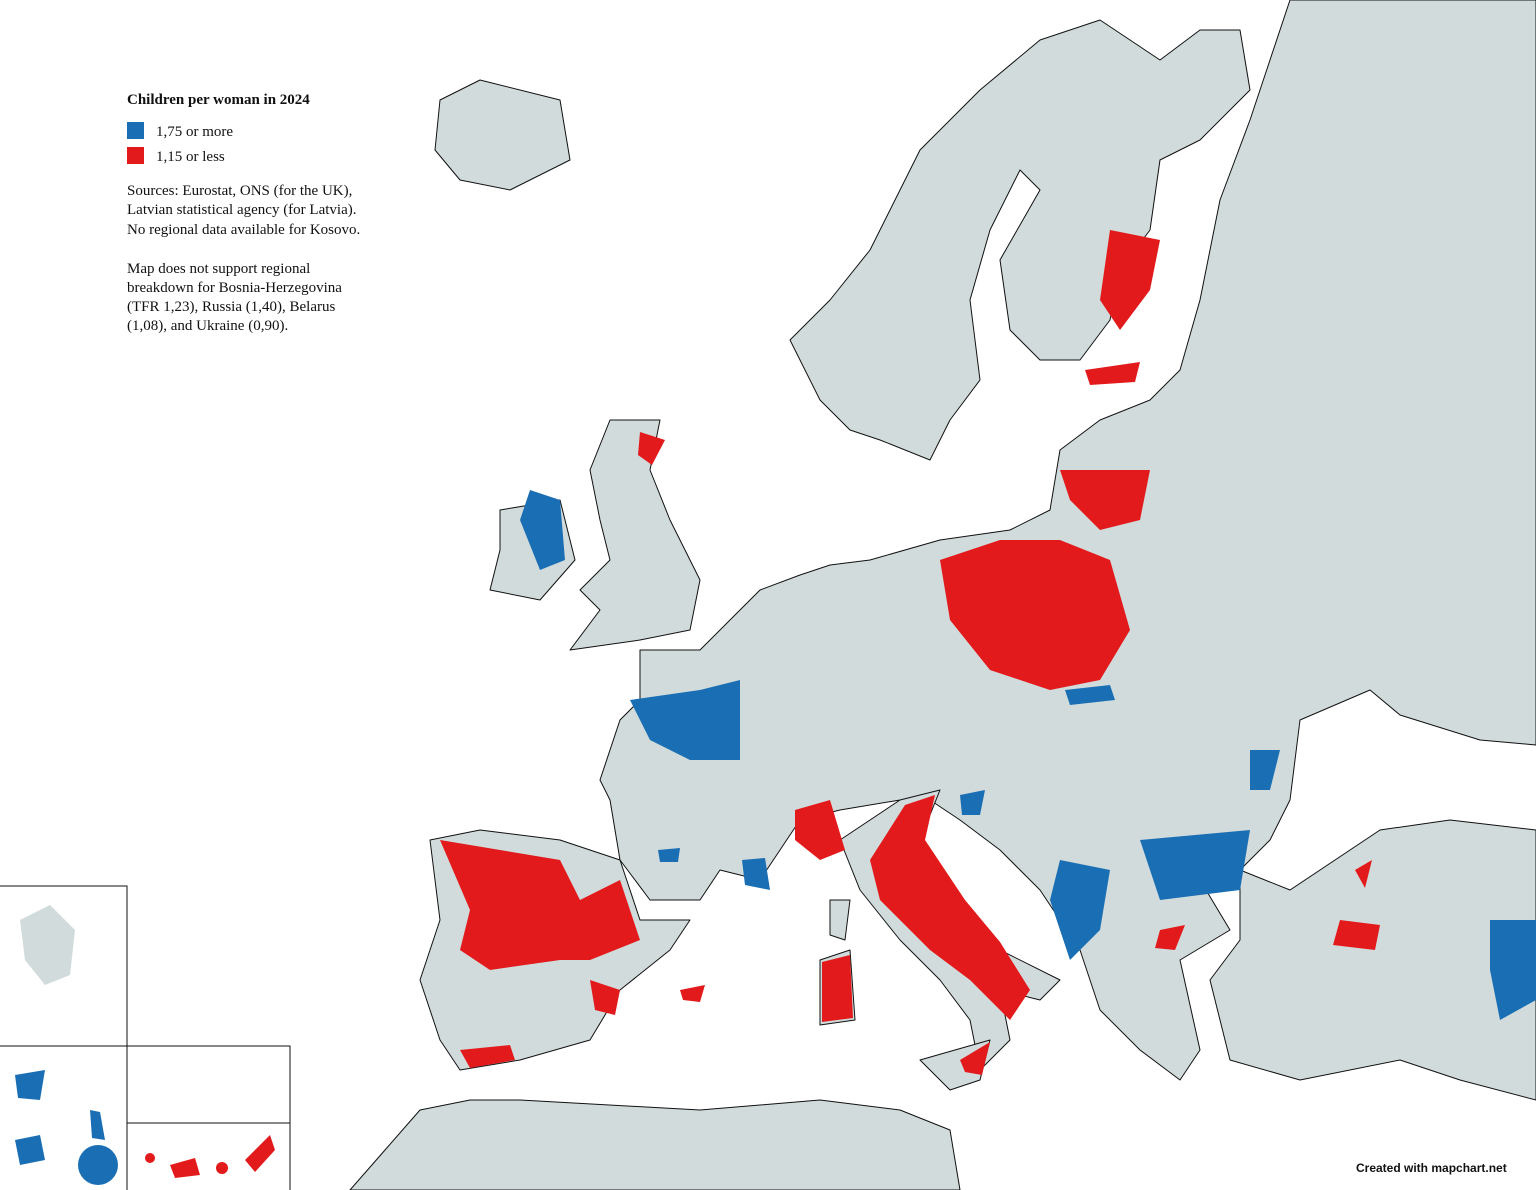 This screenshot has width=1536, height=1190. Describe the element at coordinates (218, 100) in the screenshot. I see `legend-title: Children per woman in 2024` at that location.